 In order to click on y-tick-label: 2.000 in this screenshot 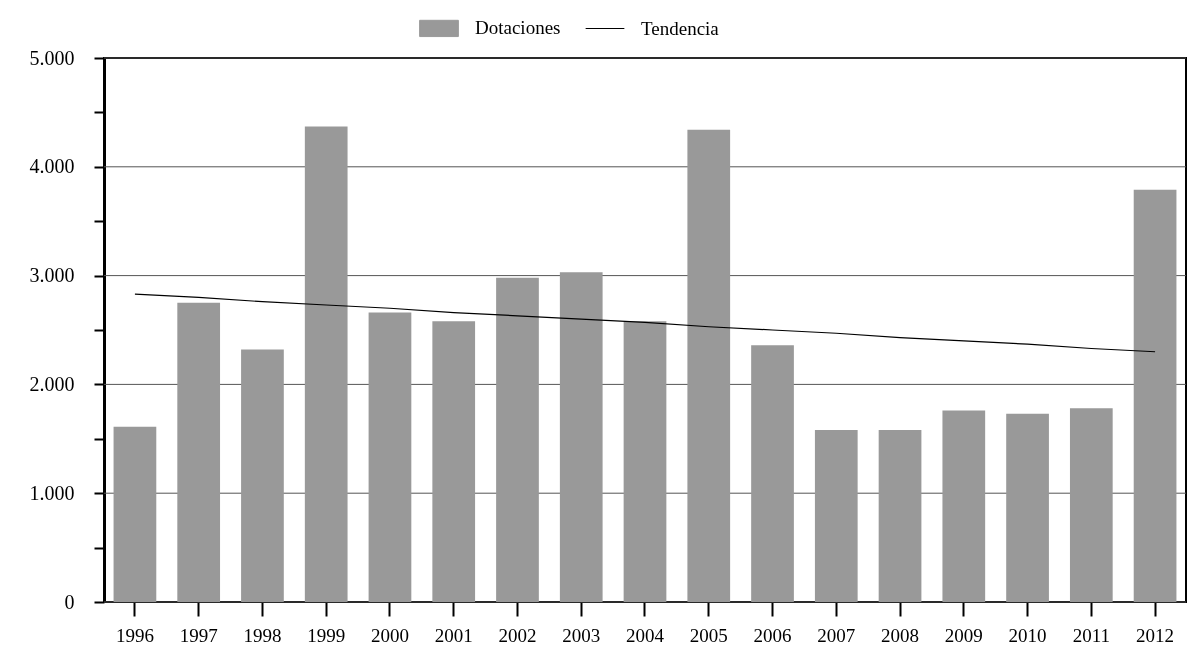, I will do `click(52, 383)`.